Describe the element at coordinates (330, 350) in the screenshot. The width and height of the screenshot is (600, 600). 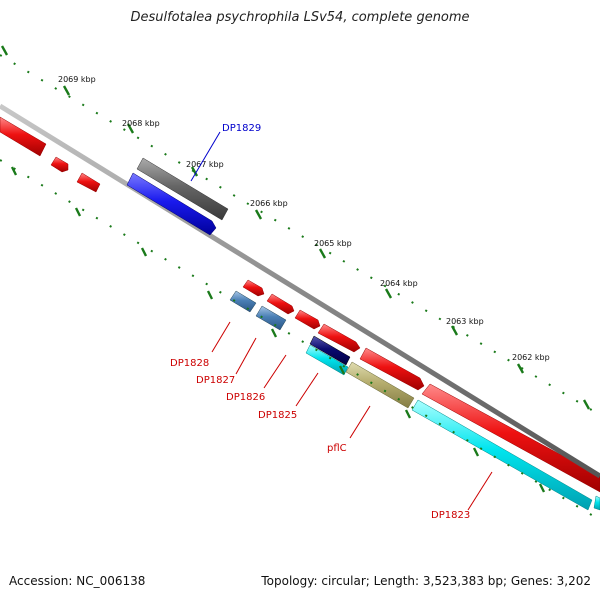
I see `gene-dp1826` at that location.